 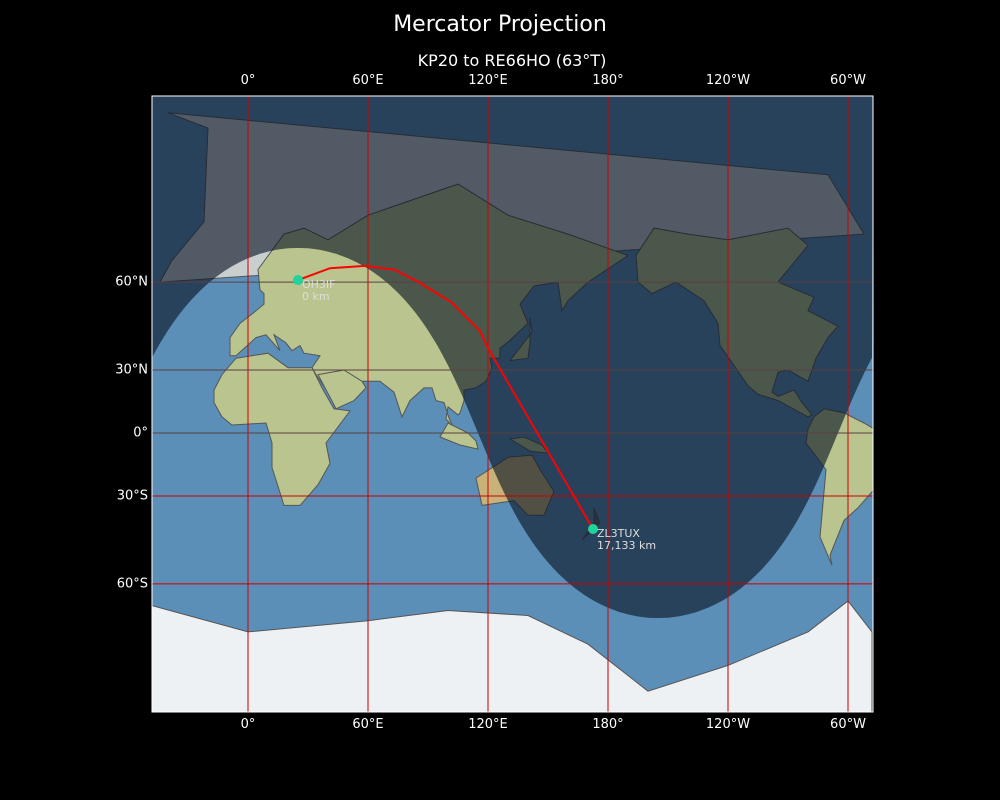 What do you see at coordinates (488, 80) in the screenshot?
I see `top-lon-tick-label: 120°E` at bounding box center [488, 80].